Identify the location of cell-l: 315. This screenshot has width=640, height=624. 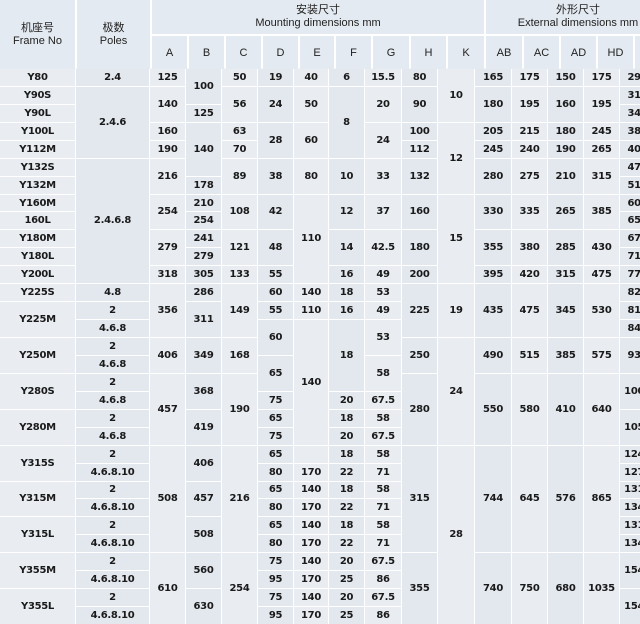
(630, 95).